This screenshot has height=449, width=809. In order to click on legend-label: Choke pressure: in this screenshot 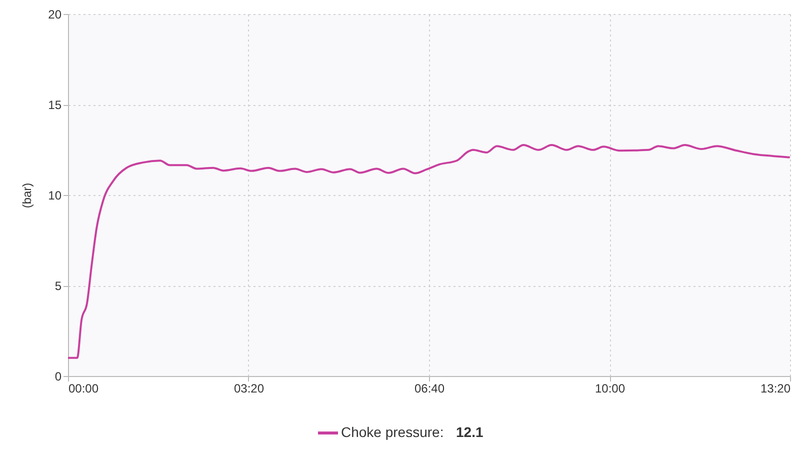, I will do `click(392, 432)`.